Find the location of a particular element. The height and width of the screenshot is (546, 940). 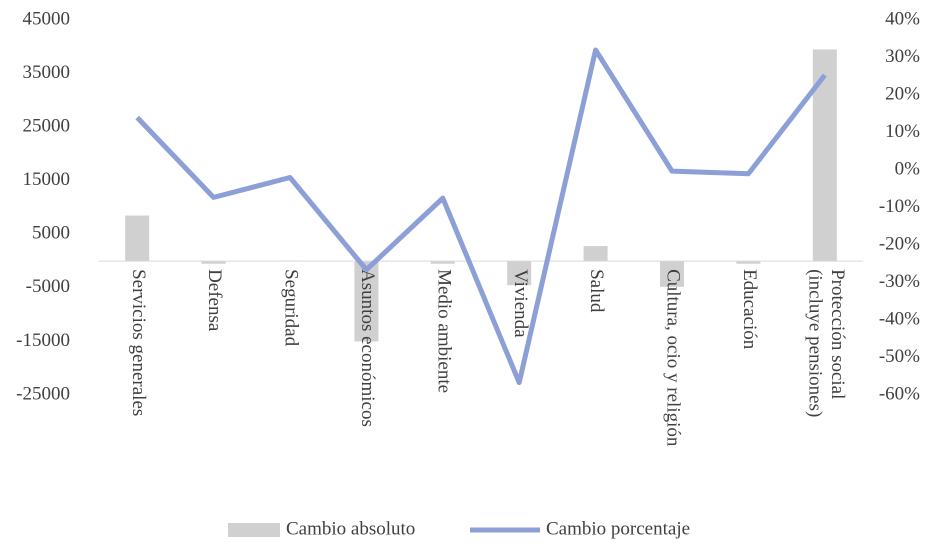

y2-tick-label: -30% is located at coordinates (899, 281).